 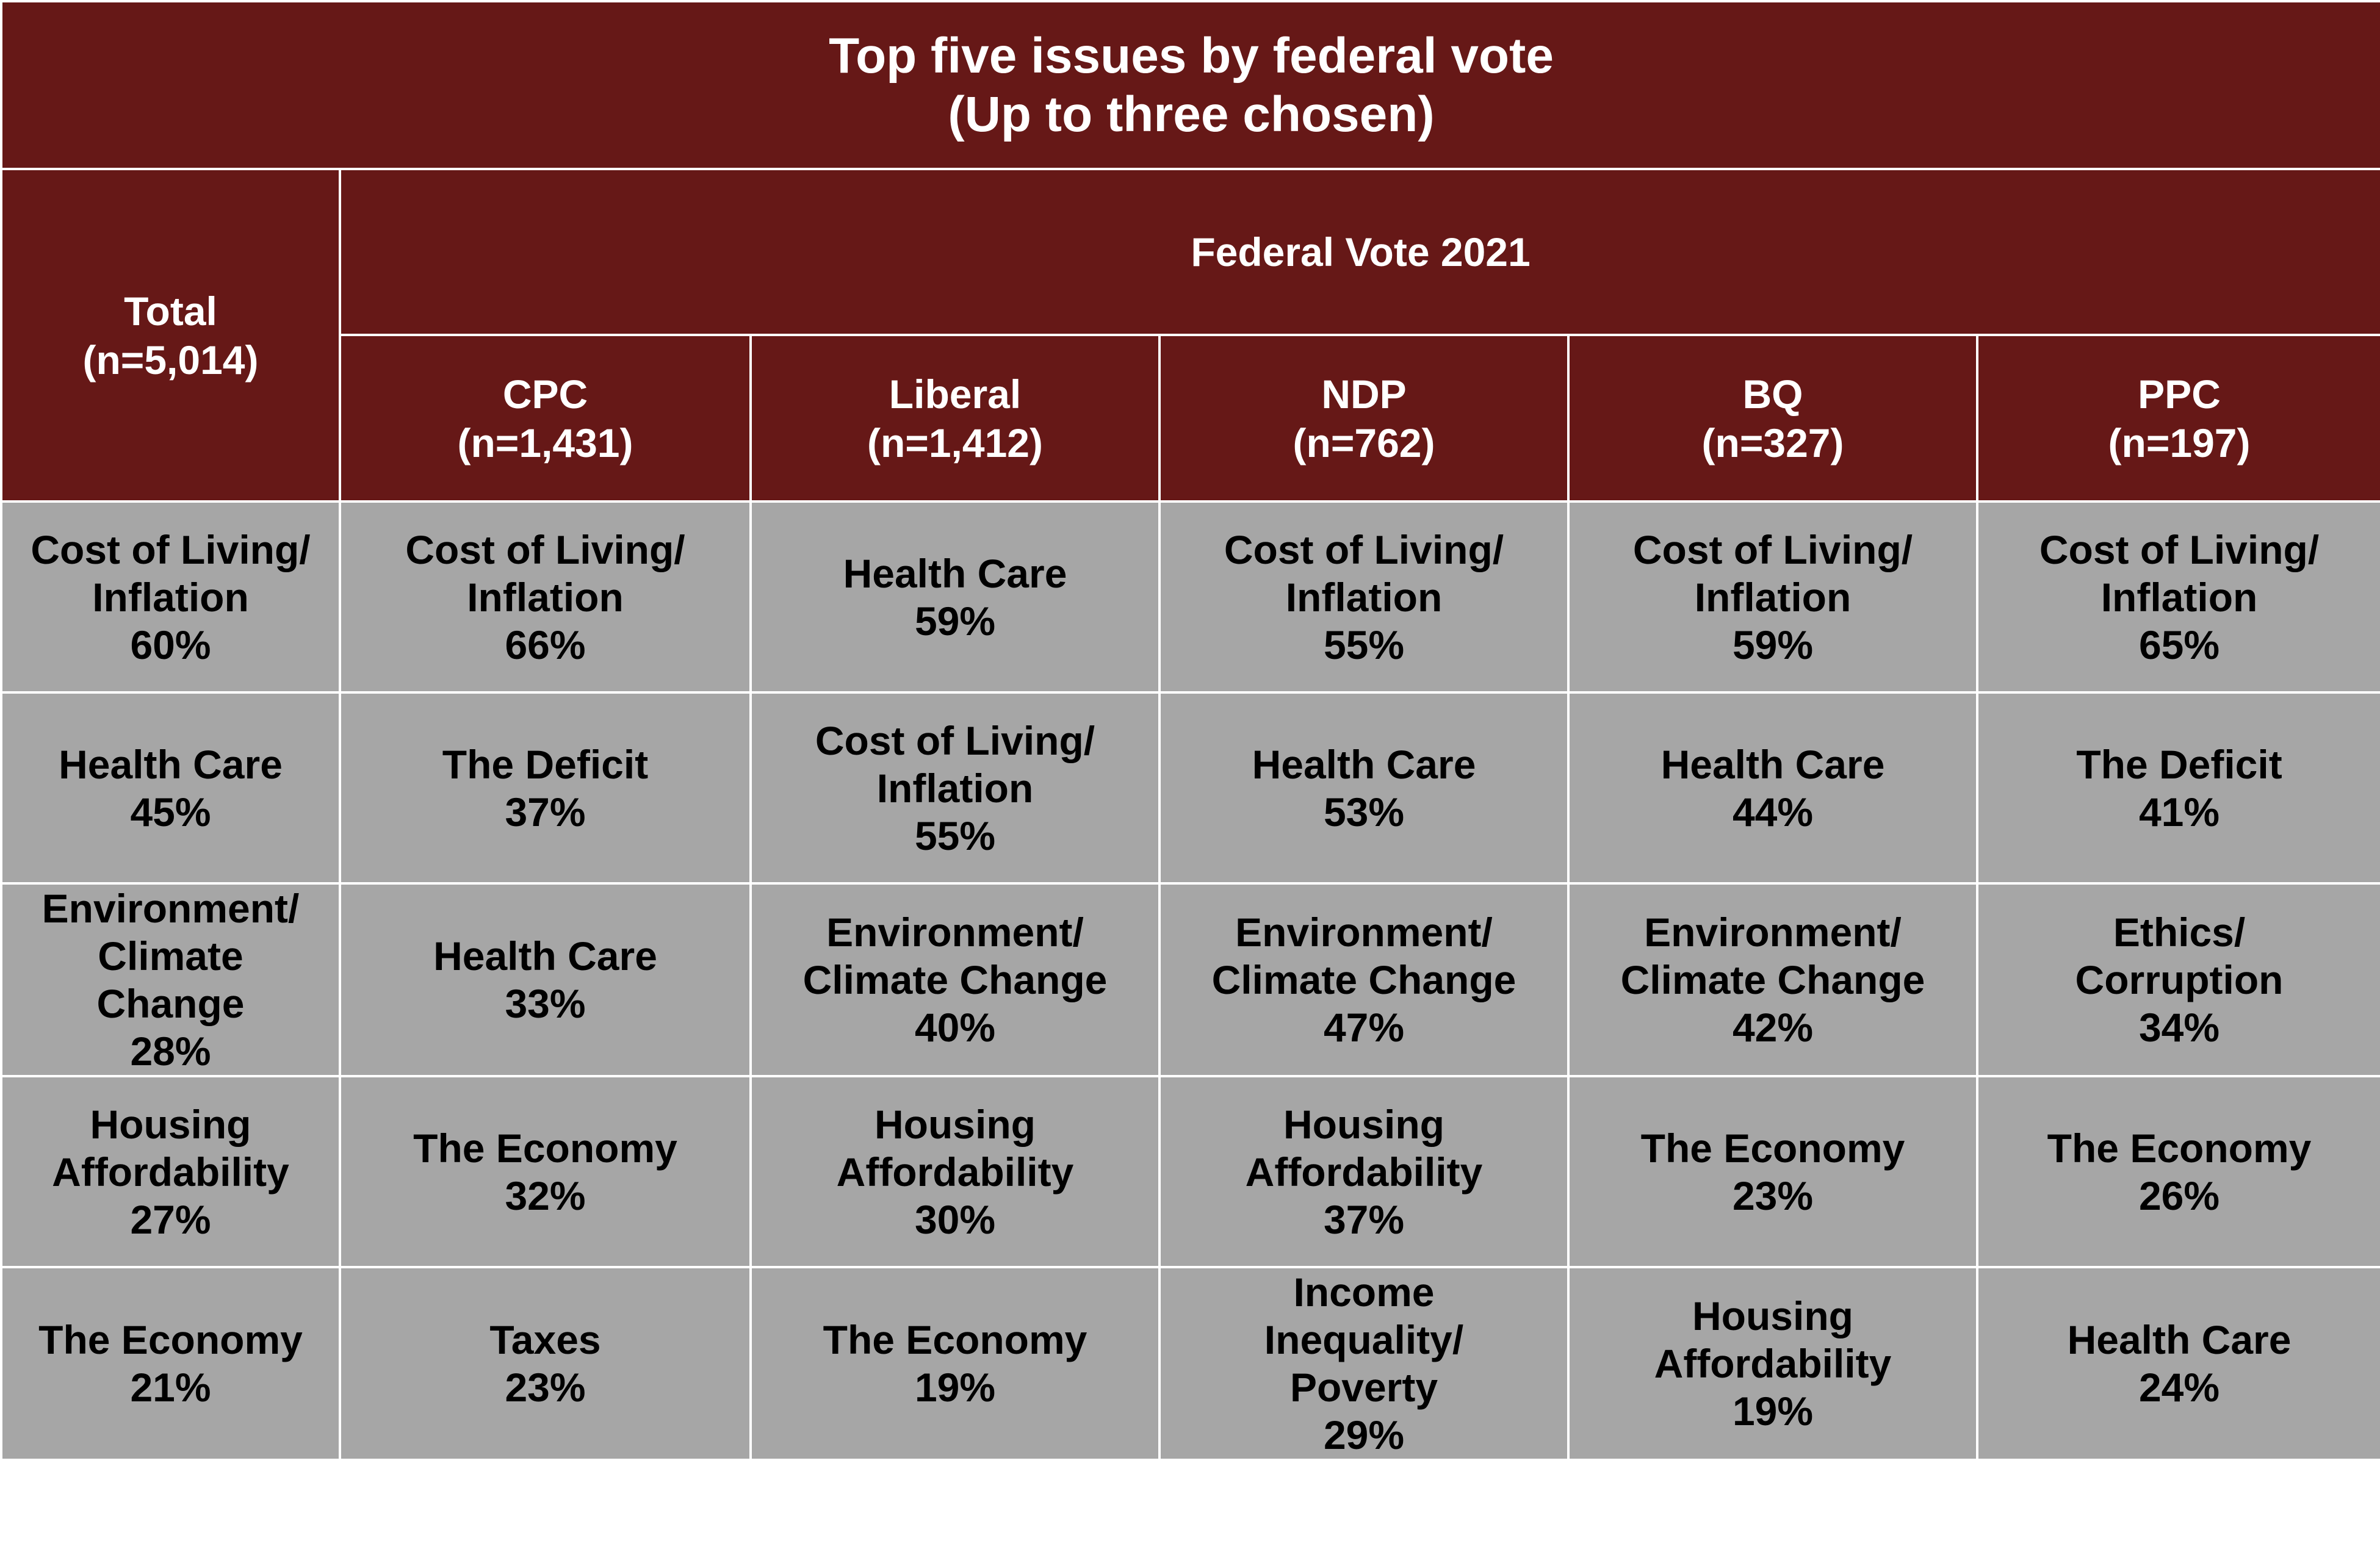 What do you see at coordinates (171, 1003) in the screenshot?
I see `issue-label: Change` at bounding box center [171, 1003].